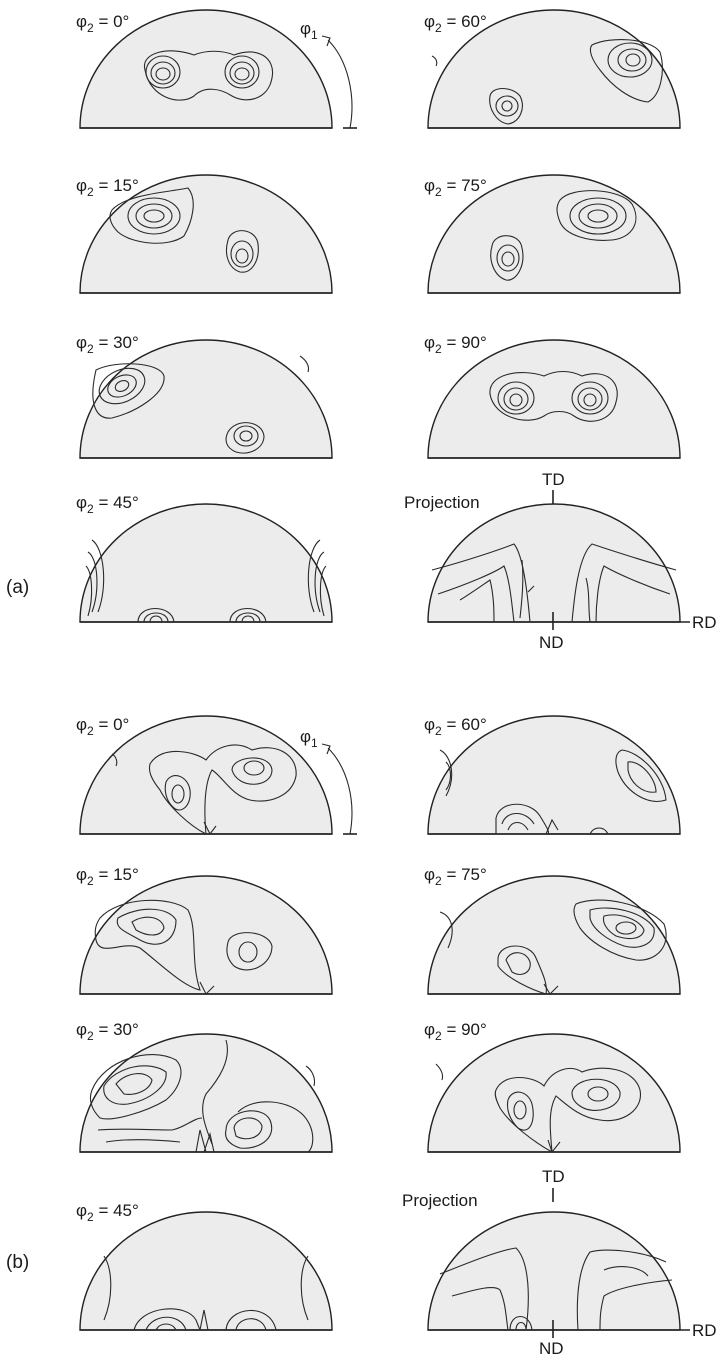  What do you see at coordinates (107, 344) in the screenshot?
I see `panel-a-phi2-30-label: φ2 = 30°` at bounding box center [107, 344].